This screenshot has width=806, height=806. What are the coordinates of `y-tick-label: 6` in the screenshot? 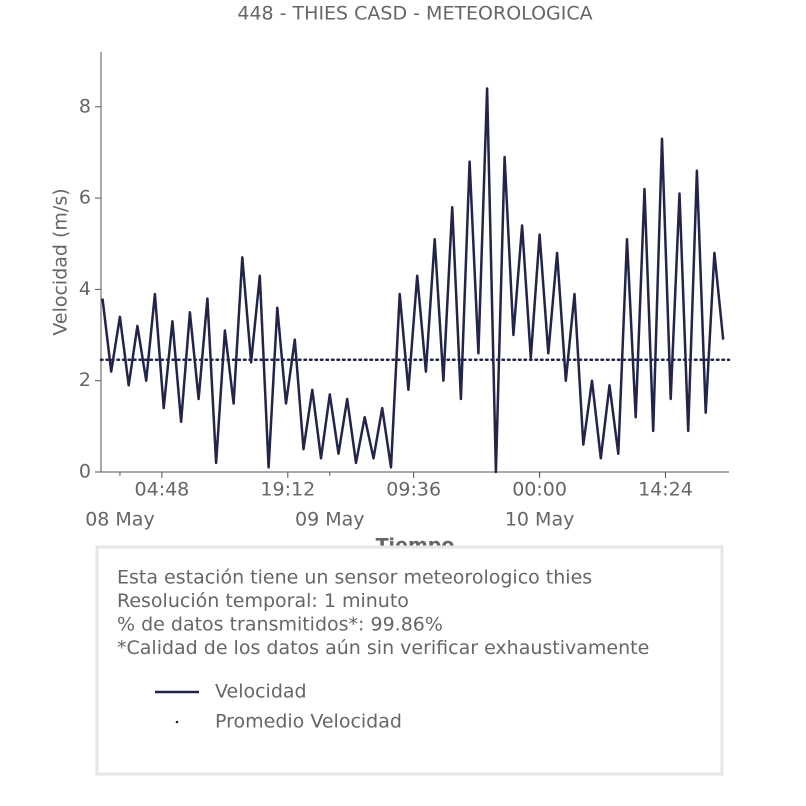 It's located at (85, 198).